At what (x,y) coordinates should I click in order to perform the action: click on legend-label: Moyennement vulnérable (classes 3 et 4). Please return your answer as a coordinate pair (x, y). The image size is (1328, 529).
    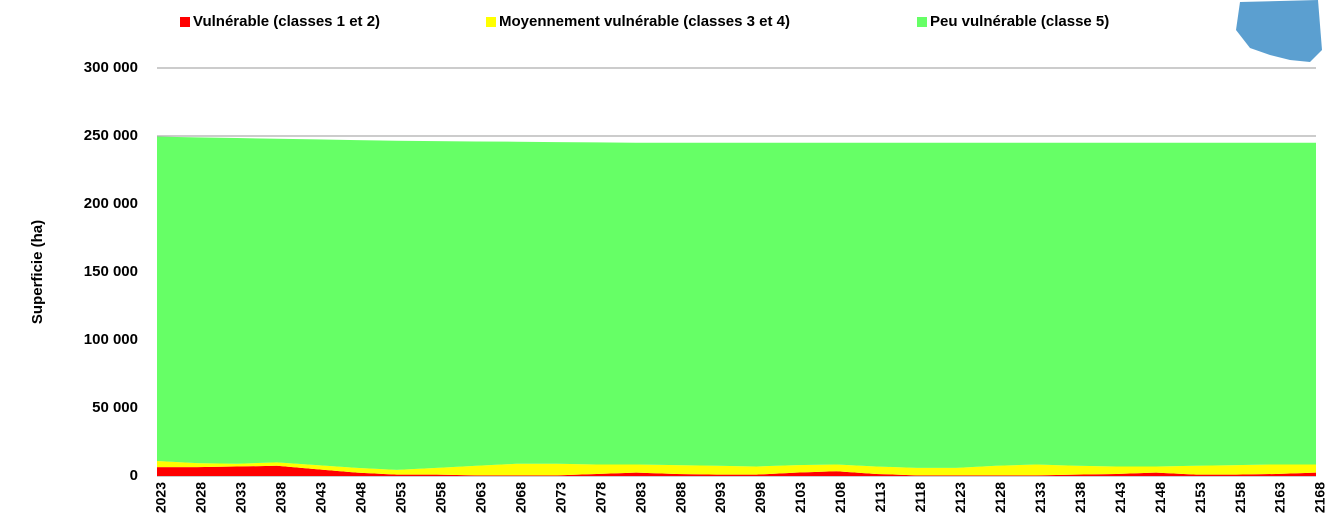
    Looking at the image, I should click on (644, 21).